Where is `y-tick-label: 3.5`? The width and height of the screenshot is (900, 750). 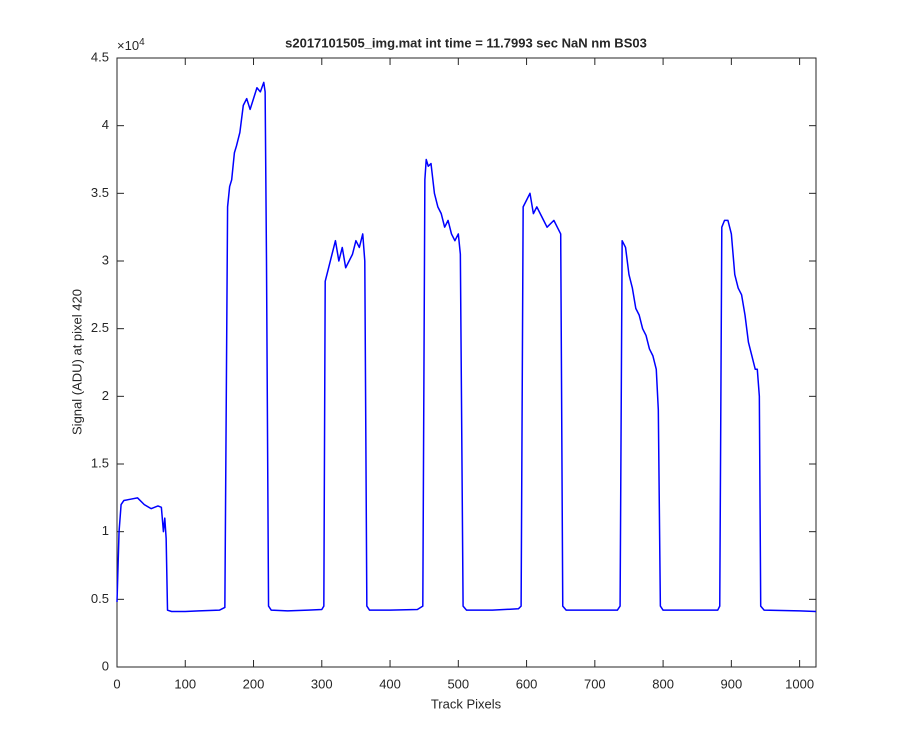 y-tick-label: 3.5 is located at coordinates (100, 192).